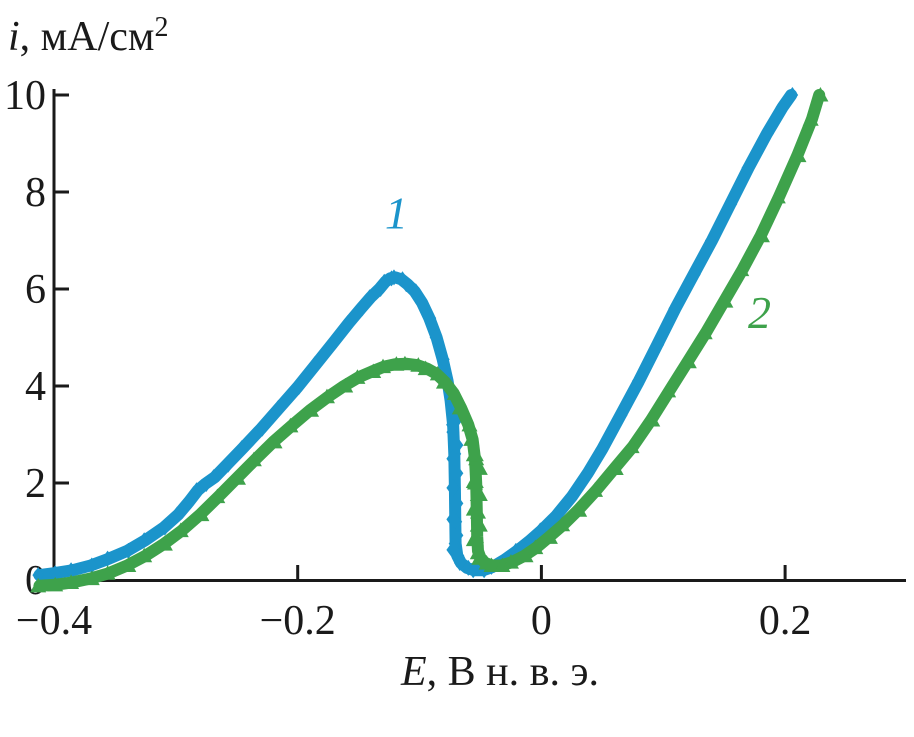 The image size is (914, 737). I want to click on curve-label-1: 1, so click(396, 212).